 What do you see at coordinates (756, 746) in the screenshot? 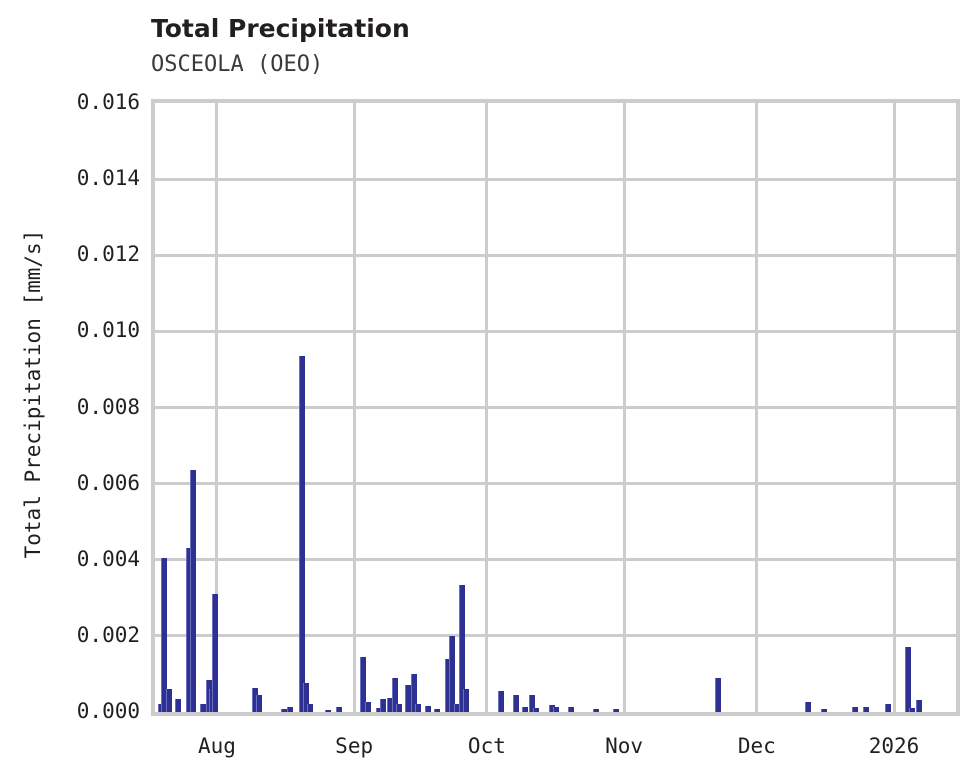
I see `x-axis-tick-label: Dec` at bounding box center [756, 746].